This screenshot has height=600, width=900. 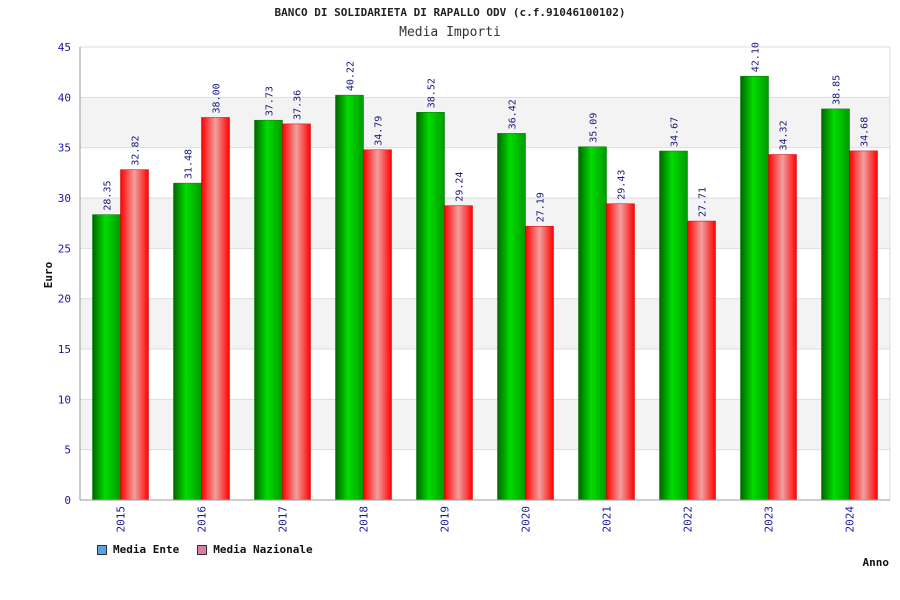 I want to click on legend-item-media-ente: Media Ente, so click(x=138, y=549).